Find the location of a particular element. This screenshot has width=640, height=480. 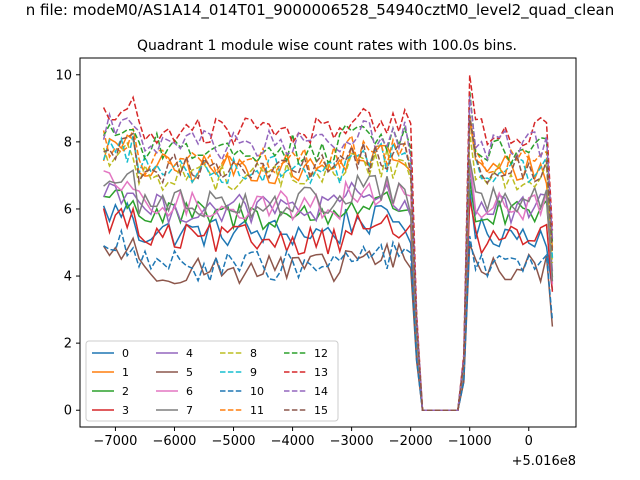

y-tick-label: 6 is located at coordinates (68, 209).